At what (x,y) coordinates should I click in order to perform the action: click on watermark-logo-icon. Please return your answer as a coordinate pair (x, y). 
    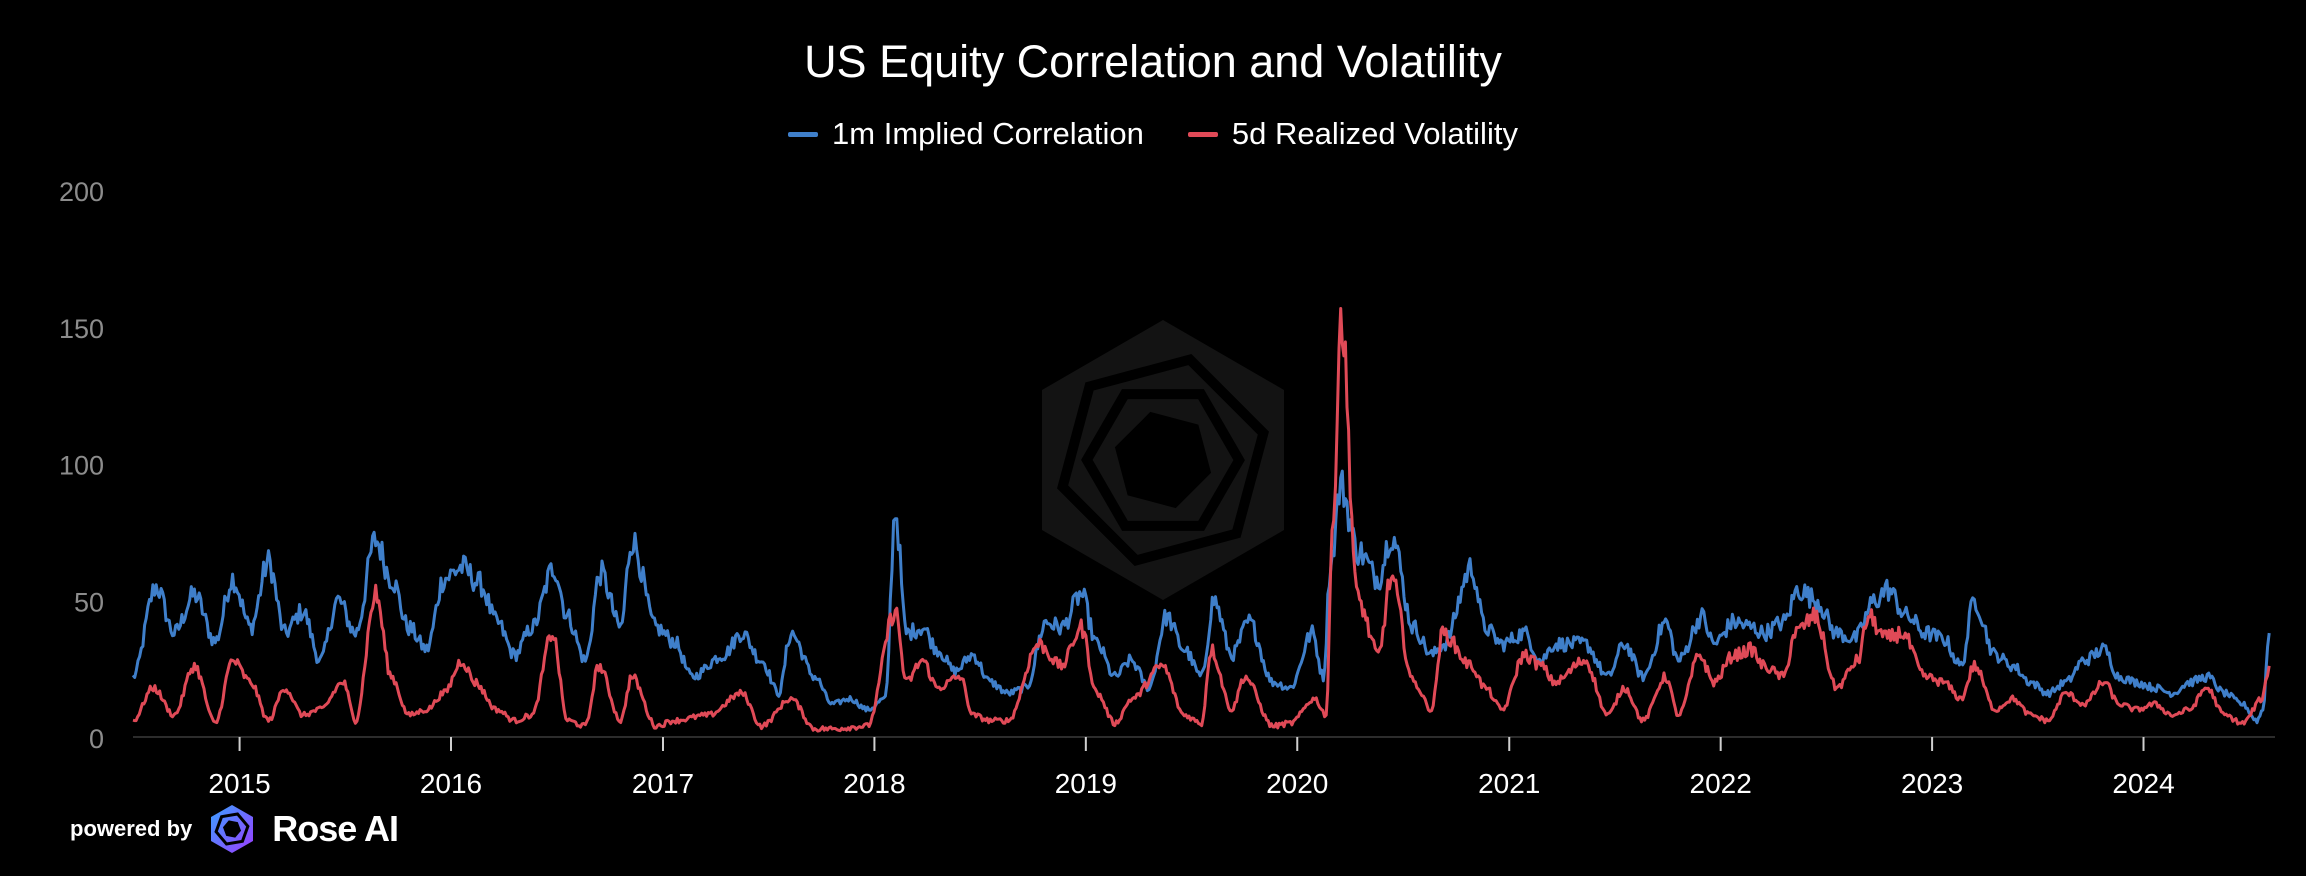
    Looking at the image, I should click on (1163, 460).